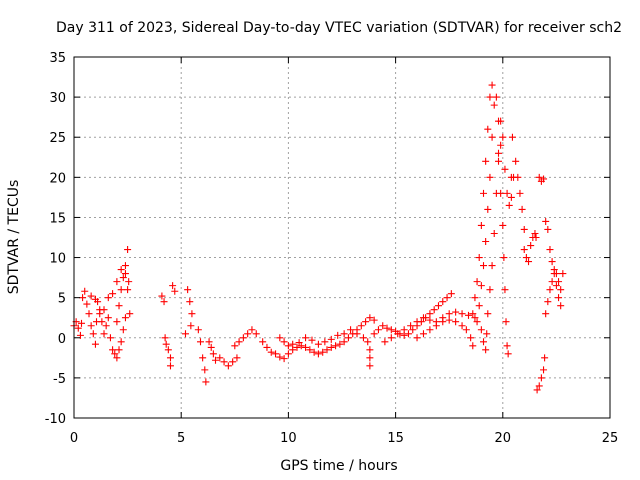  What do you see at coordinates (288, 438) in the screenshot?
I see `x-tick-label: 10` at bounding box center [288, 438].